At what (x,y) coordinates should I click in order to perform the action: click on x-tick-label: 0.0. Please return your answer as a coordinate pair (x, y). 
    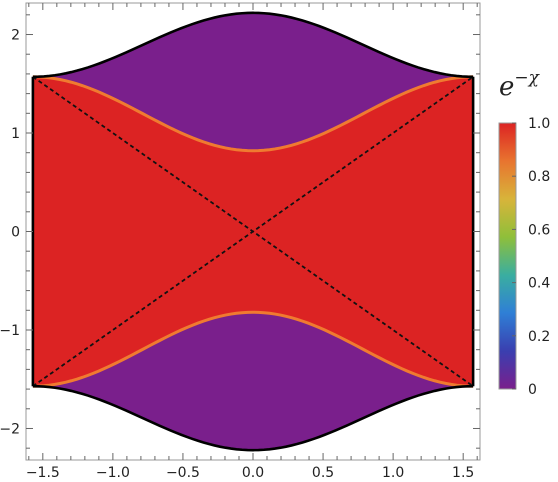
    Looking at the image, I should click on (253, 473).